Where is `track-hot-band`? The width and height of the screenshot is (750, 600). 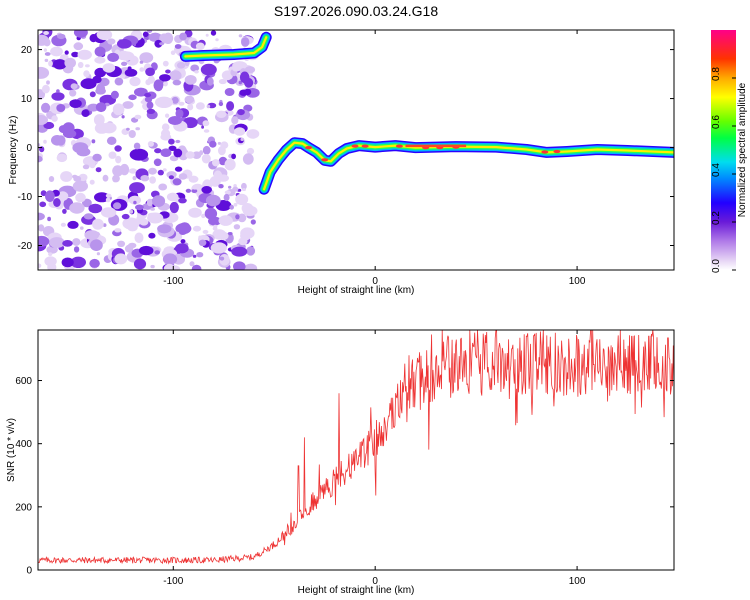
track-hot-band is located at coordinates (436, 146).